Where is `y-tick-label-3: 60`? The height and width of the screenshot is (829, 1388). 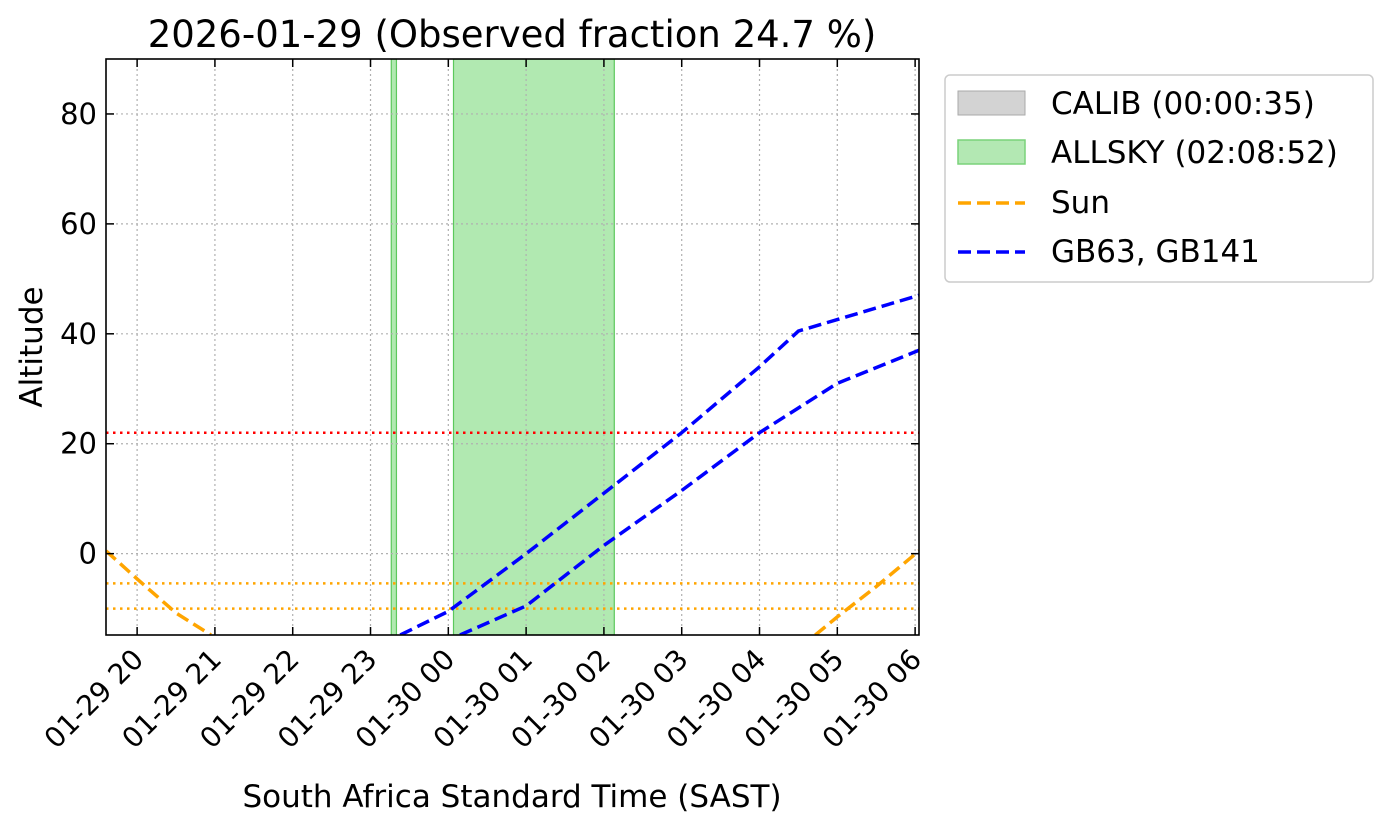
y-tick-label-3: 60 is located at coordinates (78, 224).